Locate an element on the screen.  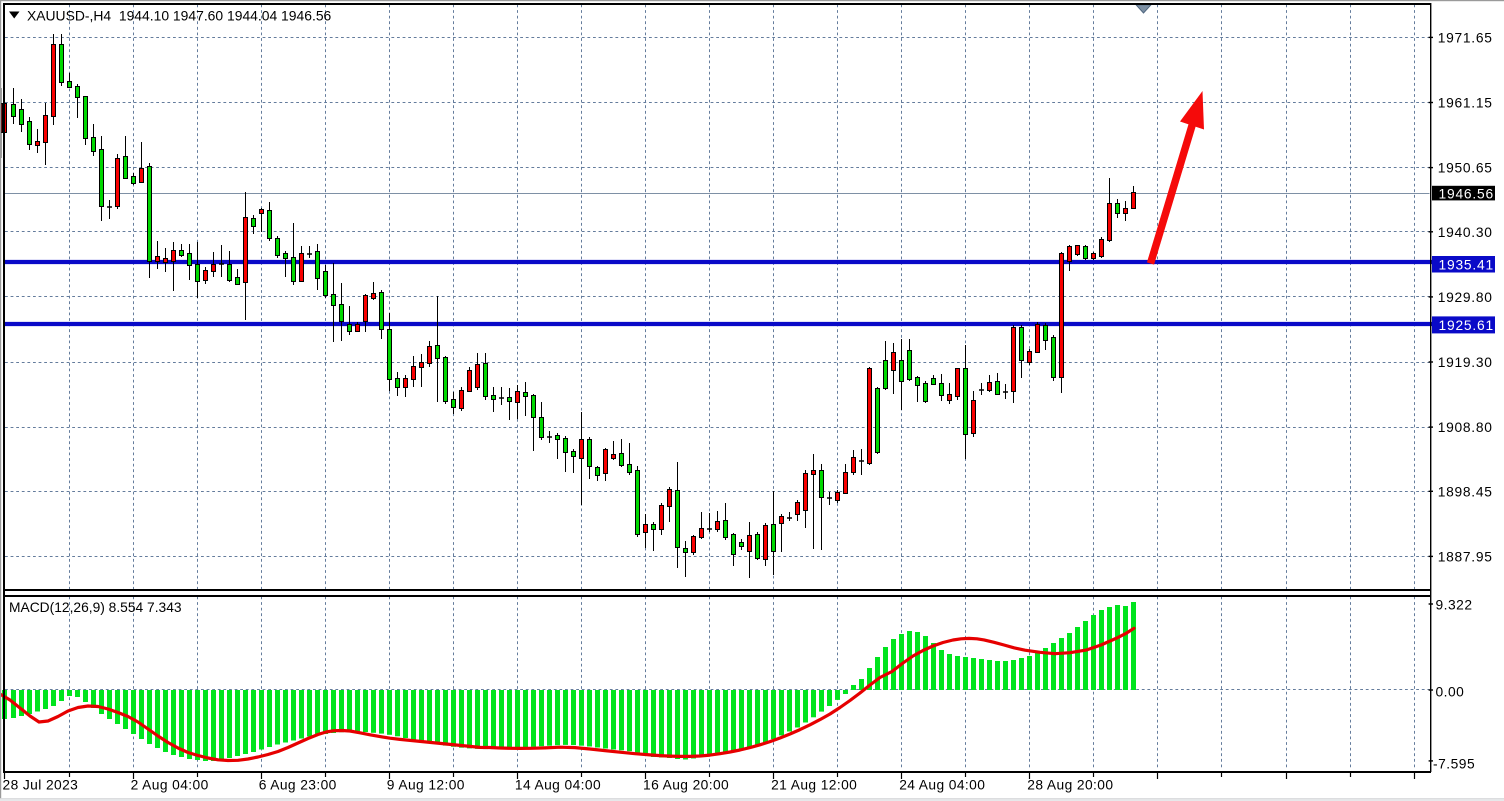
svg-text: 28 Aug 20:00 is located at coordinates (1070, 784).